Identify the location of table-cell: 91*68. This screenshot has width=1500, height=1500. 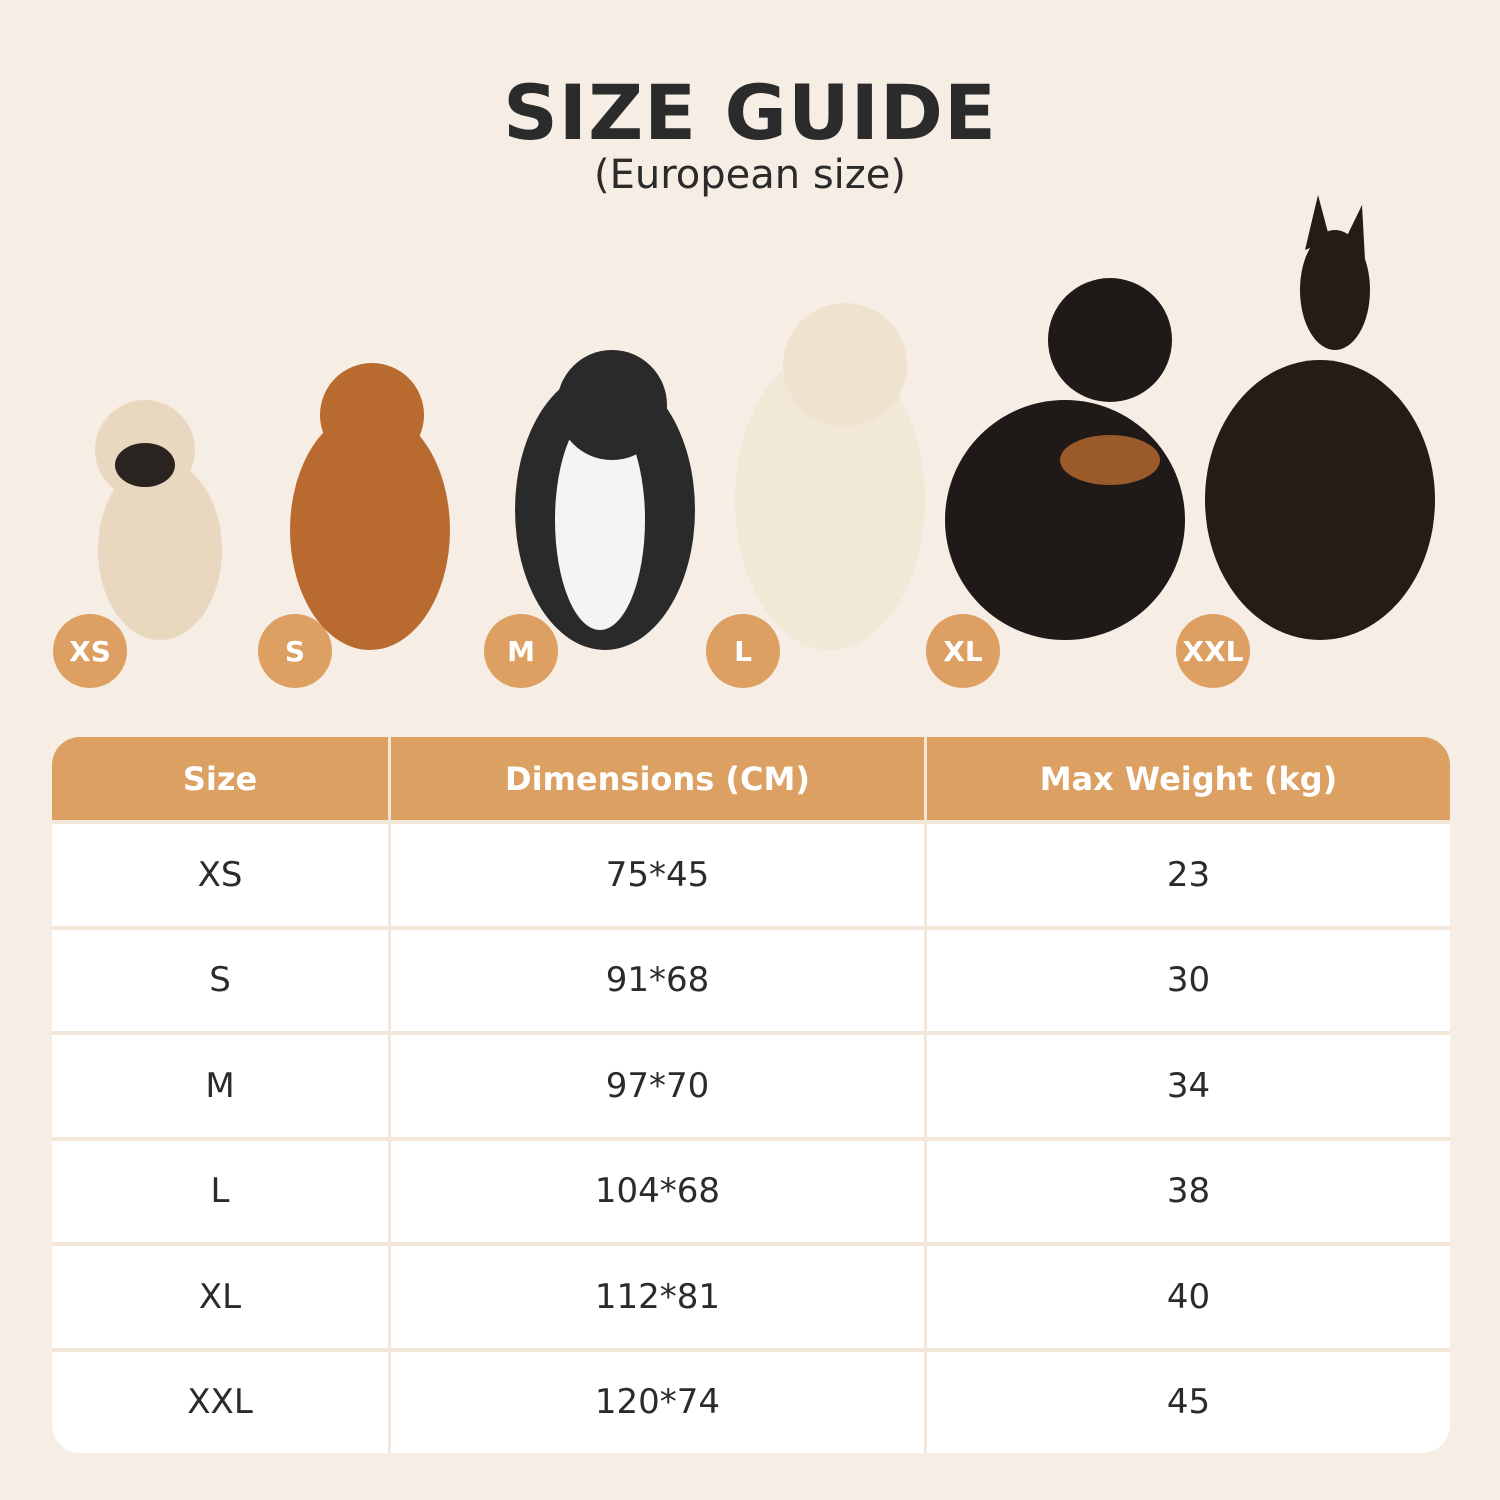
(657, 980).